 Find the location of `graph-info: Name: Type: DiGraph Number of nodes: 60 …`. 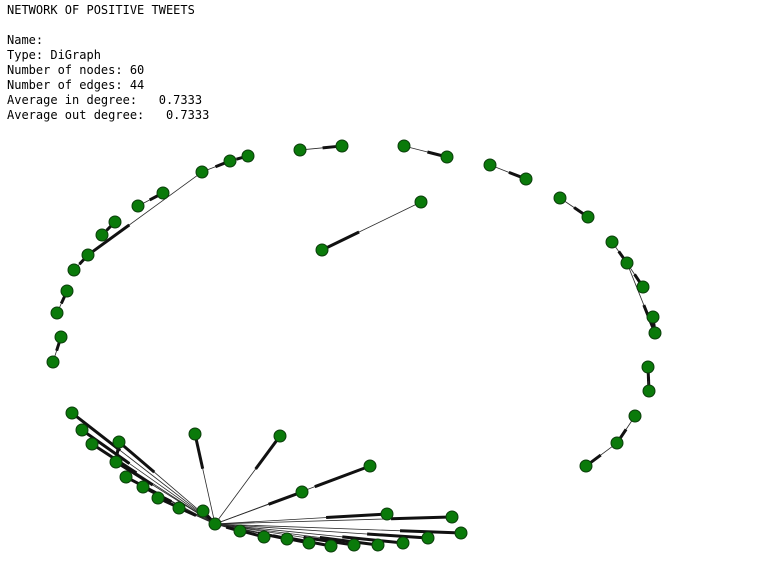

graph-info: Name: Type: DiGraph Number of nodes: 60 … is located at coordinates (108, 78).